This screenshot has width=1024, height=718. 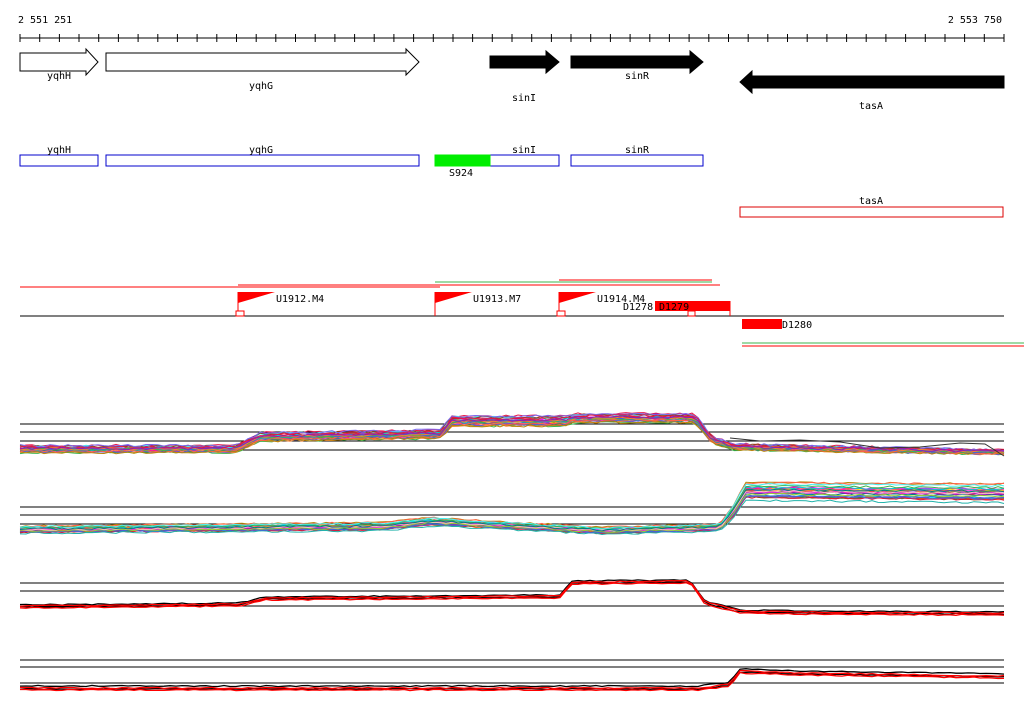 I want to click on gene-label-yqhh: yqhH, so click(x=59, y=76).